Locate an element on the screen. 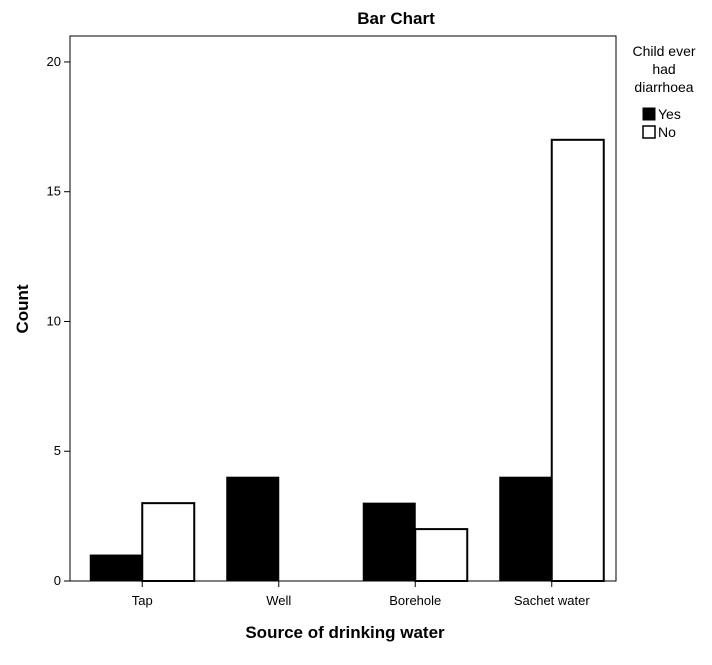 This screenshot has width=712, height=665. y-tick-label: 15 is located at coordinates (54, 191).